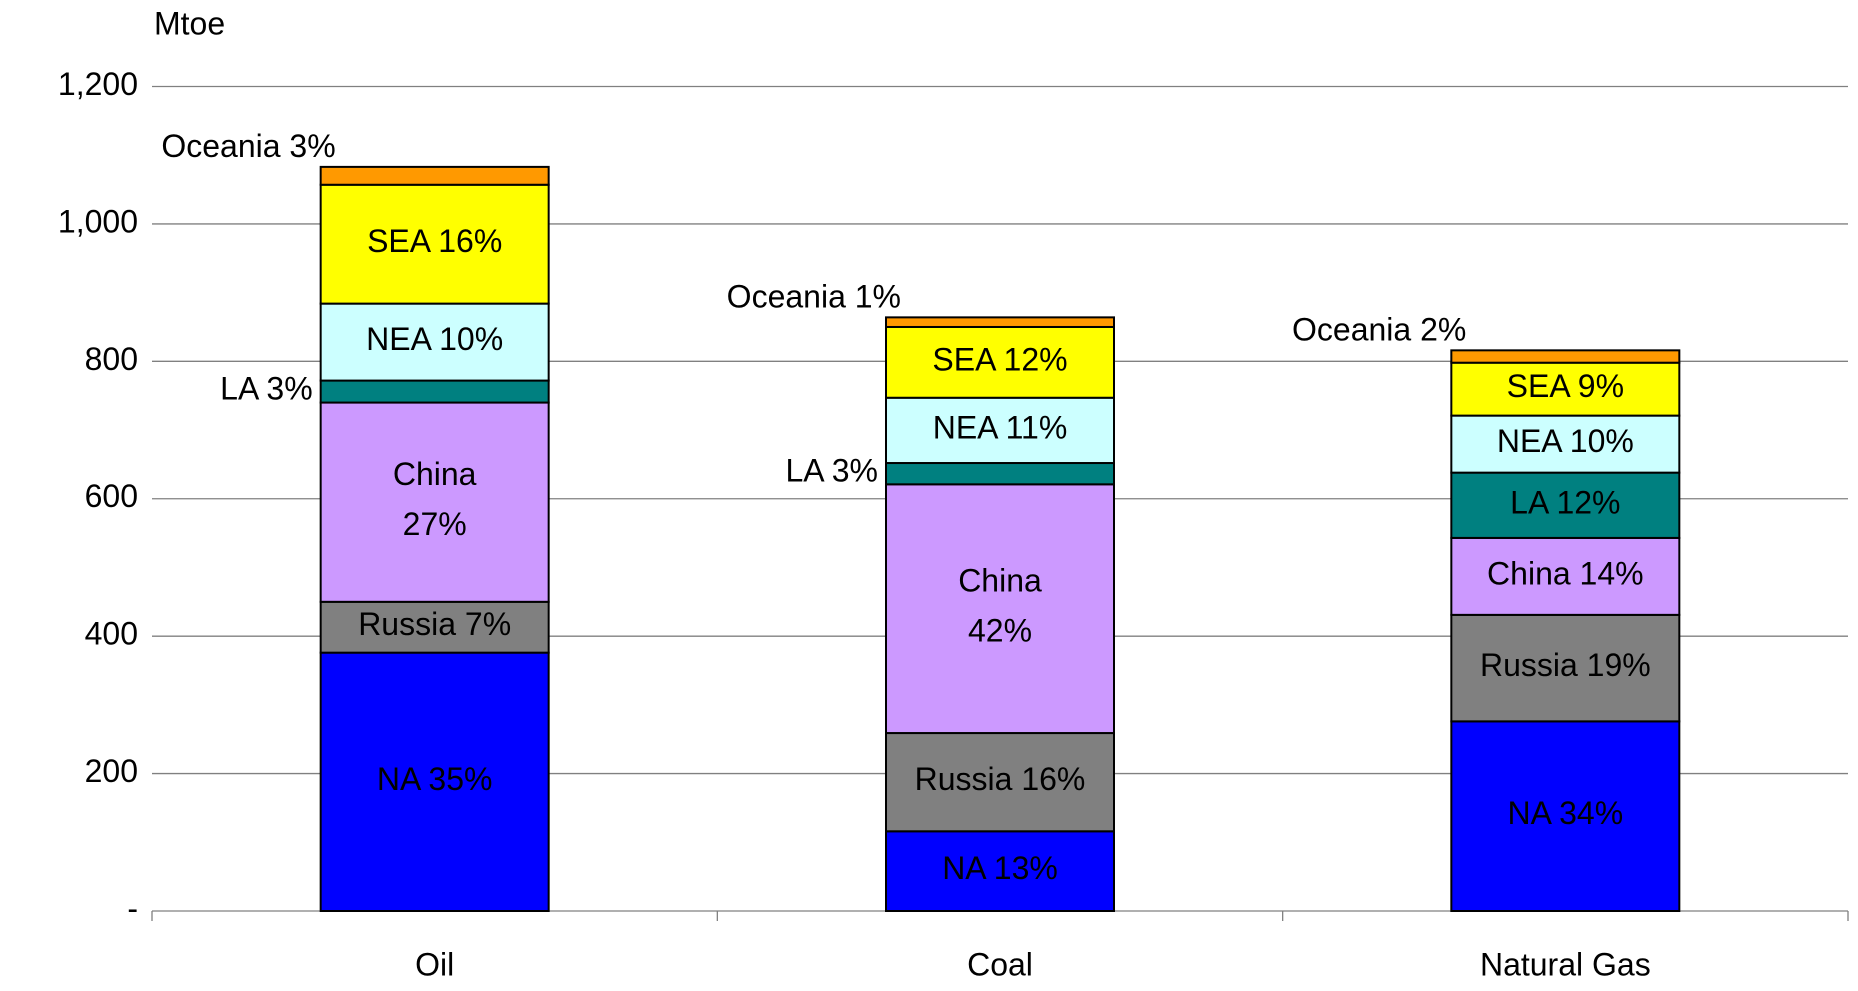 The height and width of the screenshot is (991, 1858). I want to click on y-tick-label: 1,200, so click(98, 84).